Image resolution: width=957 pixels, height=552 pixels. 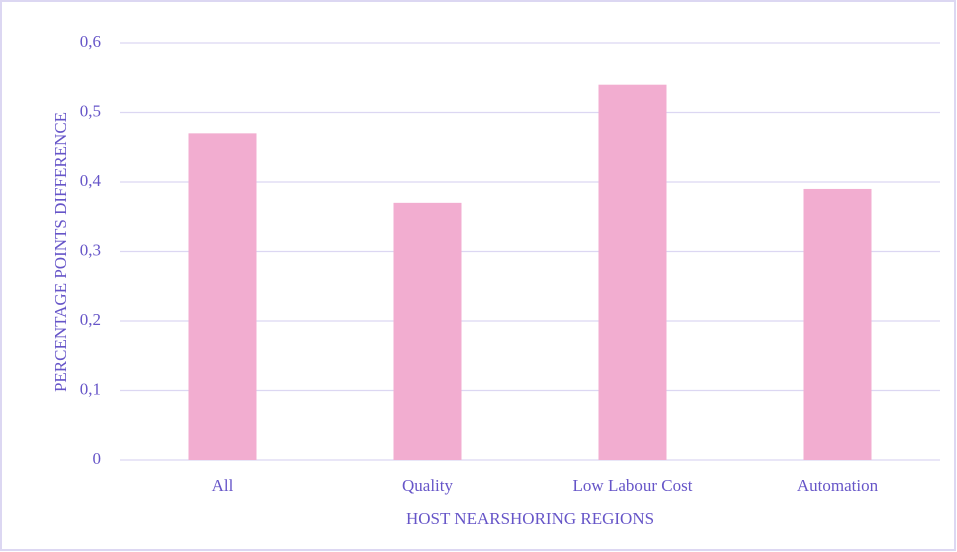 What do you see at coordinates (90, 388) in the screenshot?
I see `y-tick-label: 0,1` at bounding box center [90, 388].